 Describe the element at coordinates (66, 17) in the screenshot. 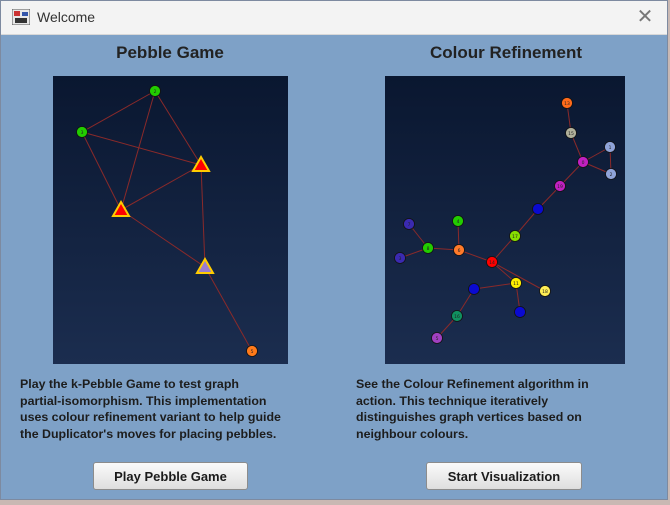

I see `window-title: Welcome` at that location.